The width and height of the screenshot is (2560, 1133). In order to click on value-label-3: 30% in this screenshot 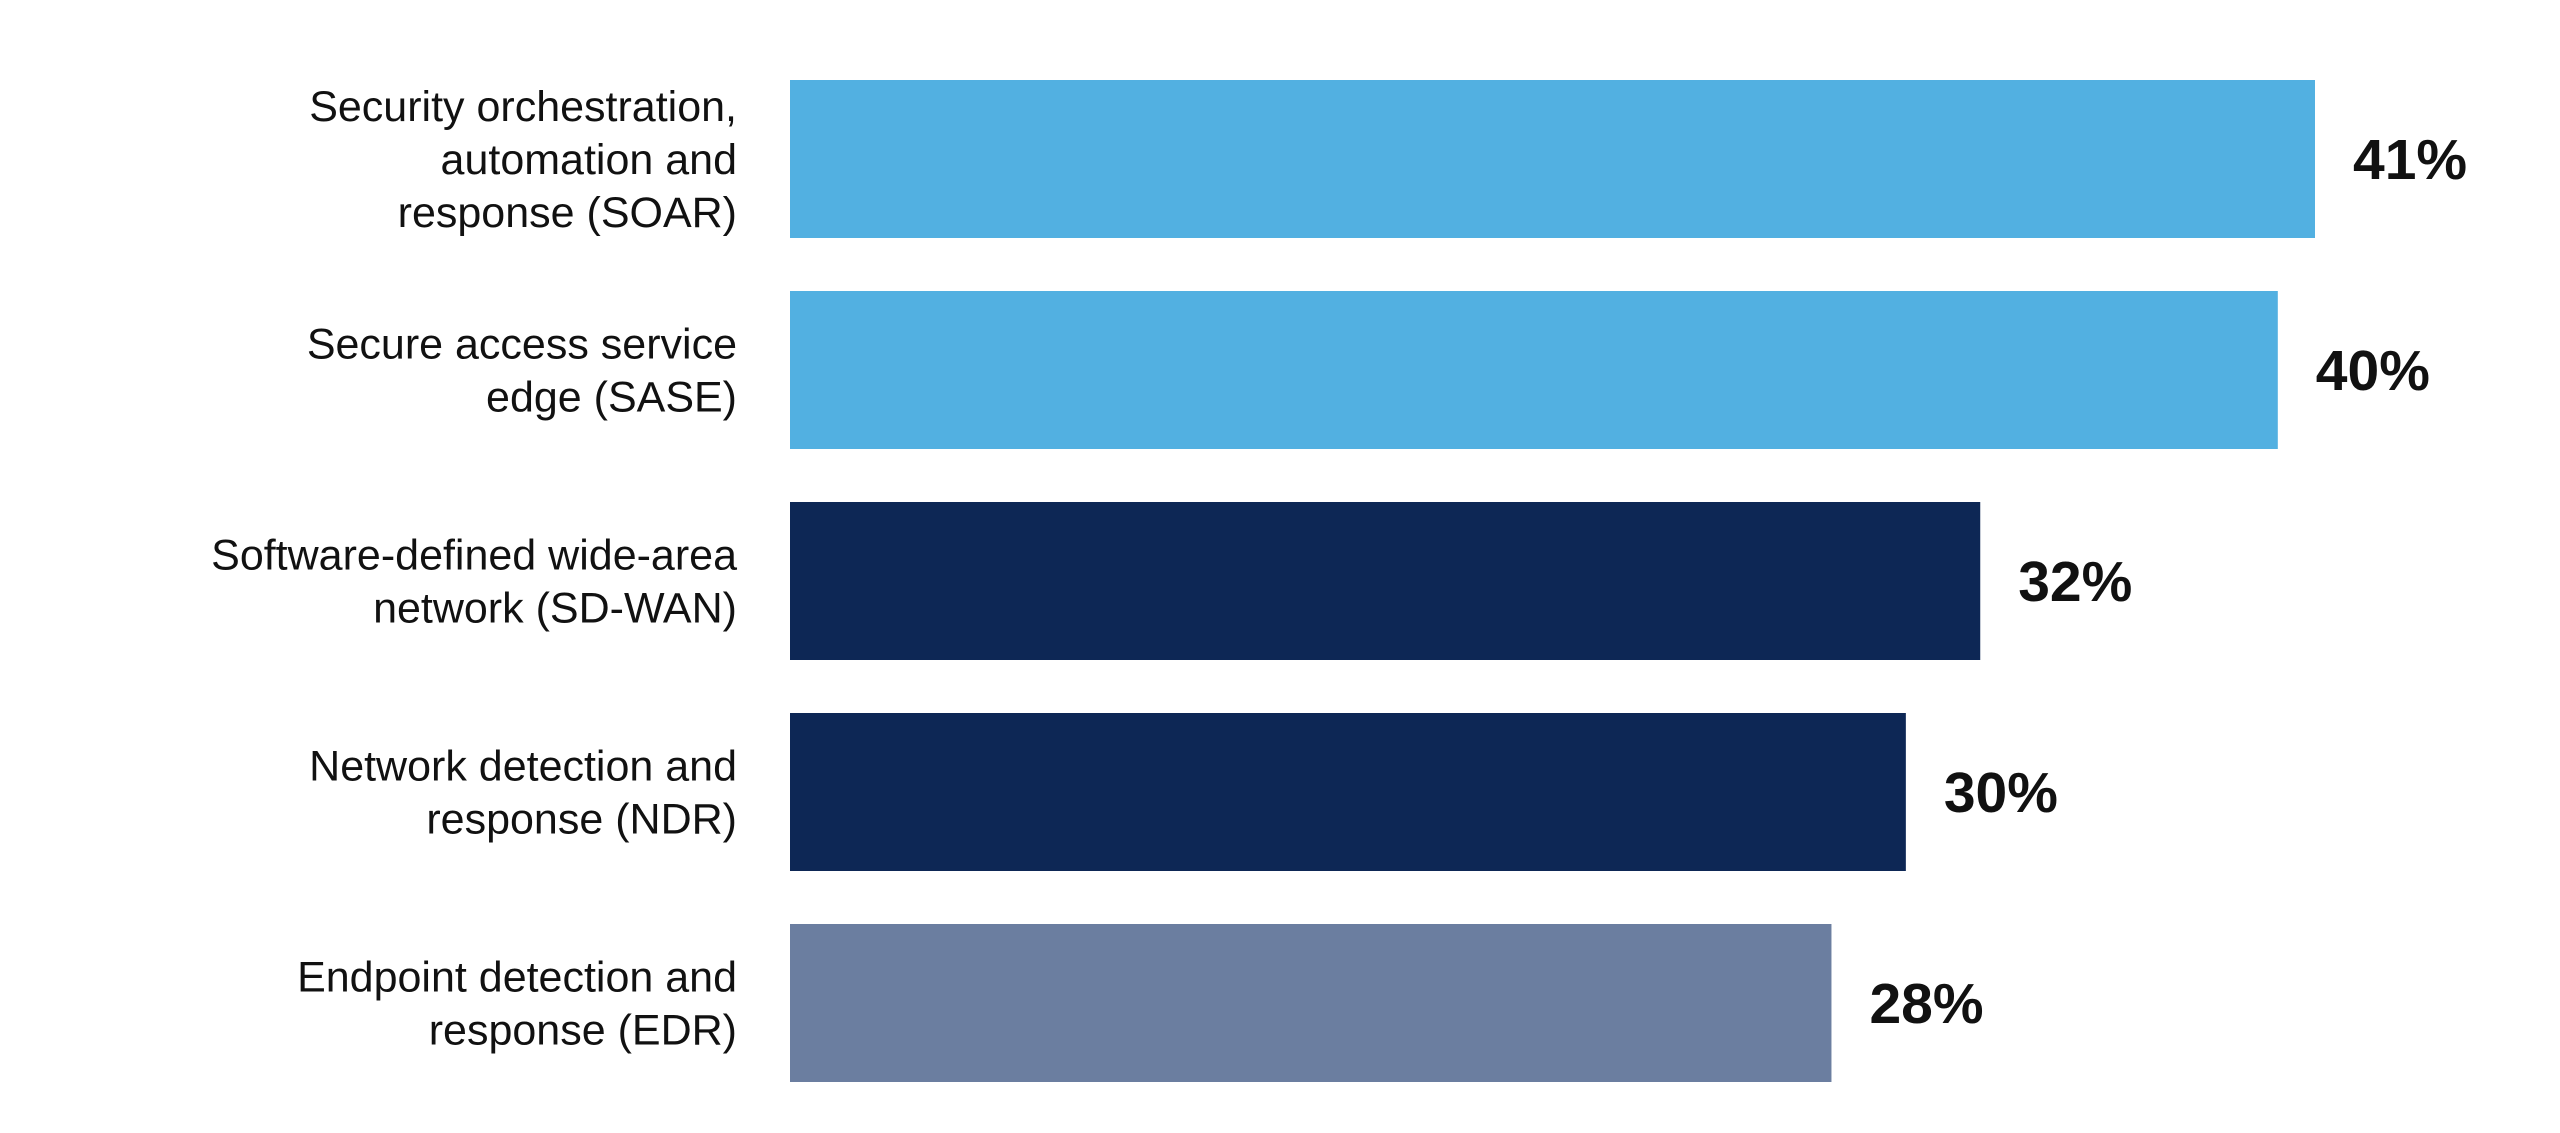, I will do `click(2001, 793)`.